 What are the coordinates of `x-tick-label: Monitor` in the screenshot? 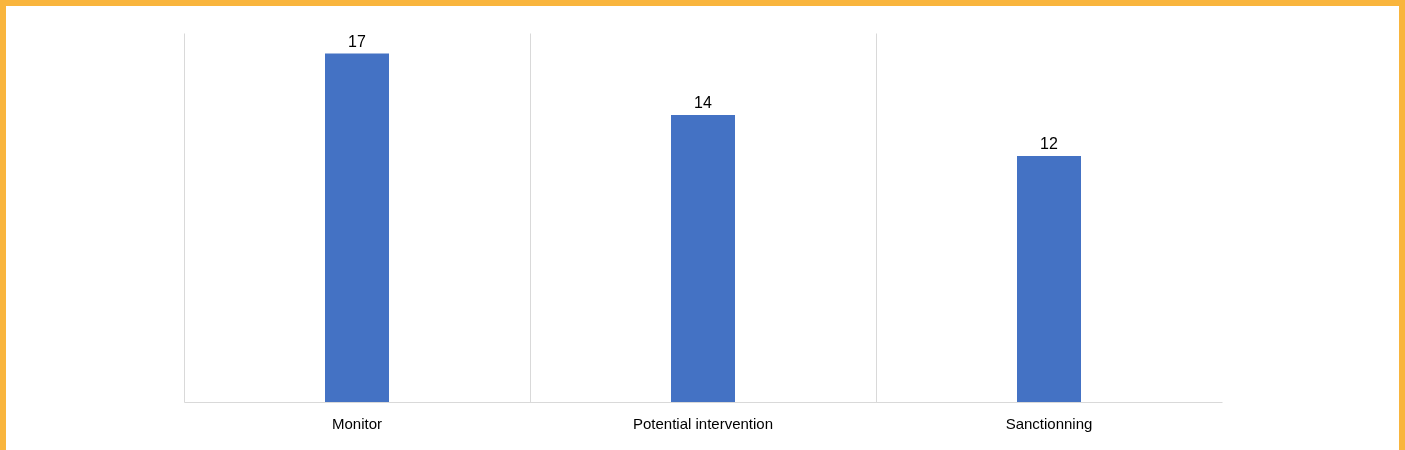 It's located at (357, 423).